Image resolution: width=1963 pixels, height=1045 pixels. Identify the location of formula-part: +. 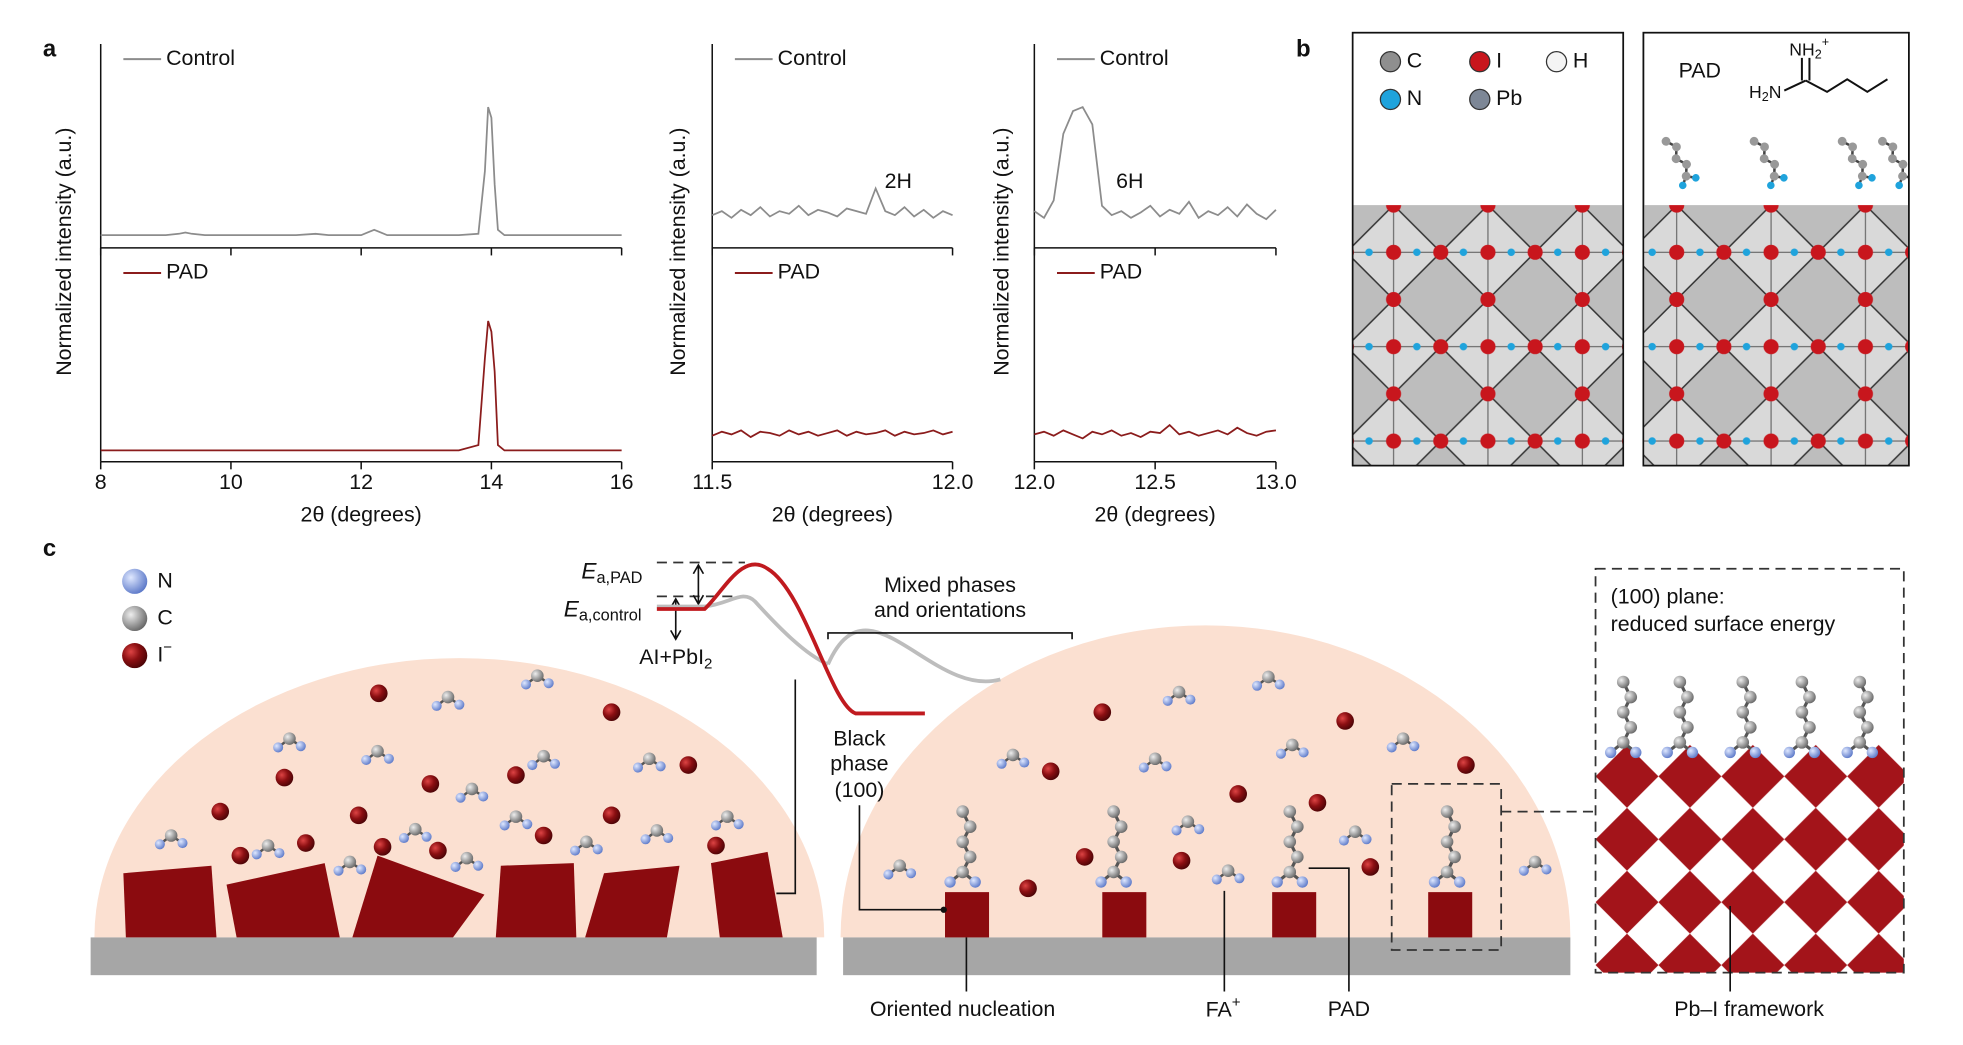
(1825, 42).